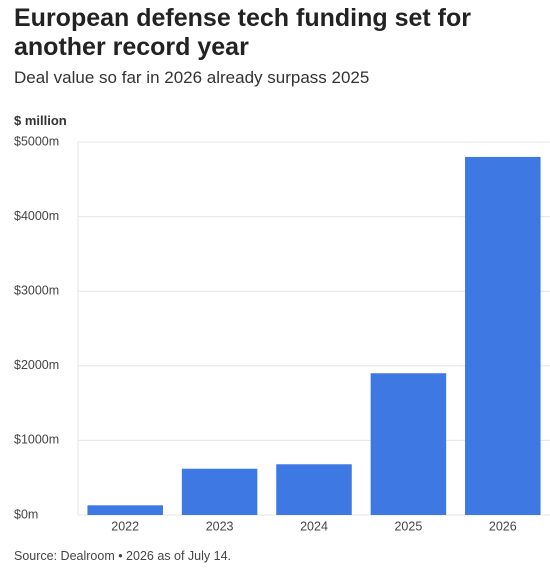  What do you see at coordinates (36, 290) in the screenshot?
I see `y-tick-label: $3000m` at bounding box center [36, 290].